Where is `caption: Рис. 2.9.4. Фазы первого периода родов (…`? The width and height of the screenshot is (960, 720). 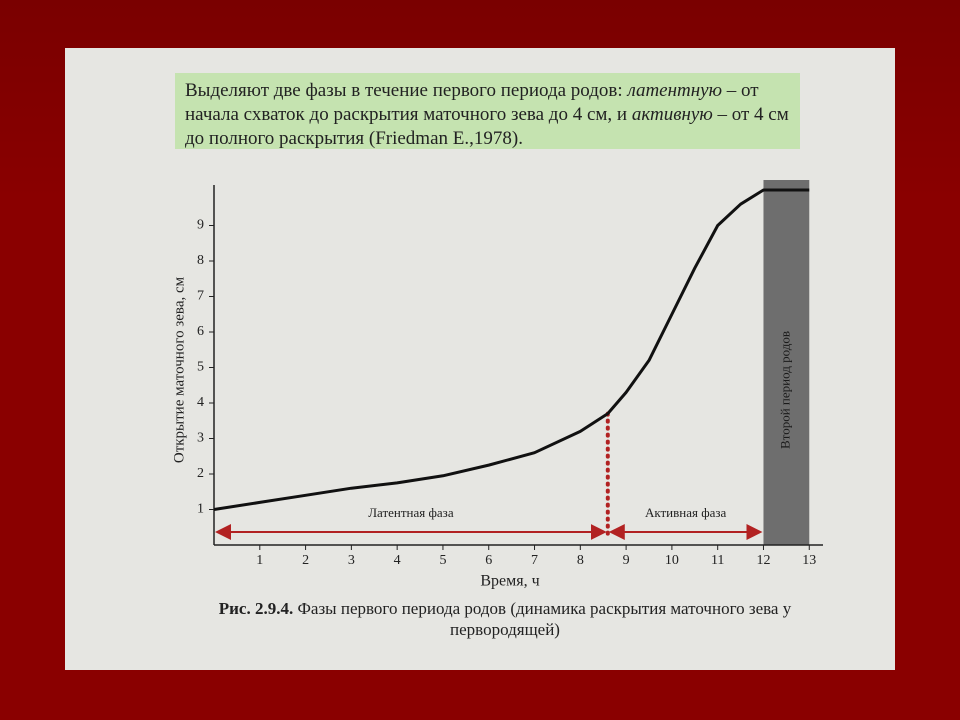
caption: Рис. 2.9.4. Фазы первого периода родов (… is located at coordinates (505, 619).